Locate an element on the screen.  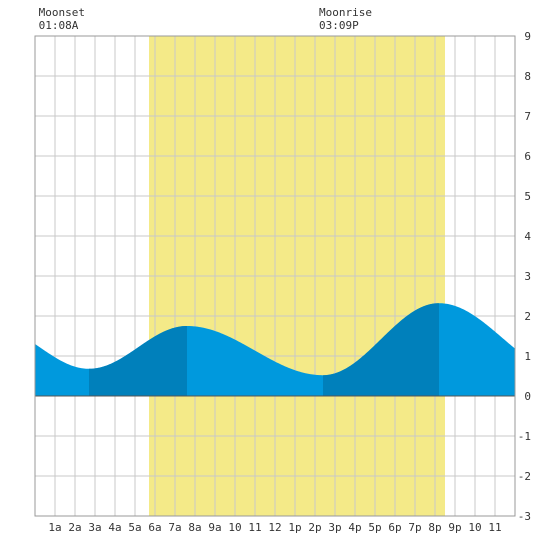
y-tick-label: 5 is located at coordinates (527, 196).